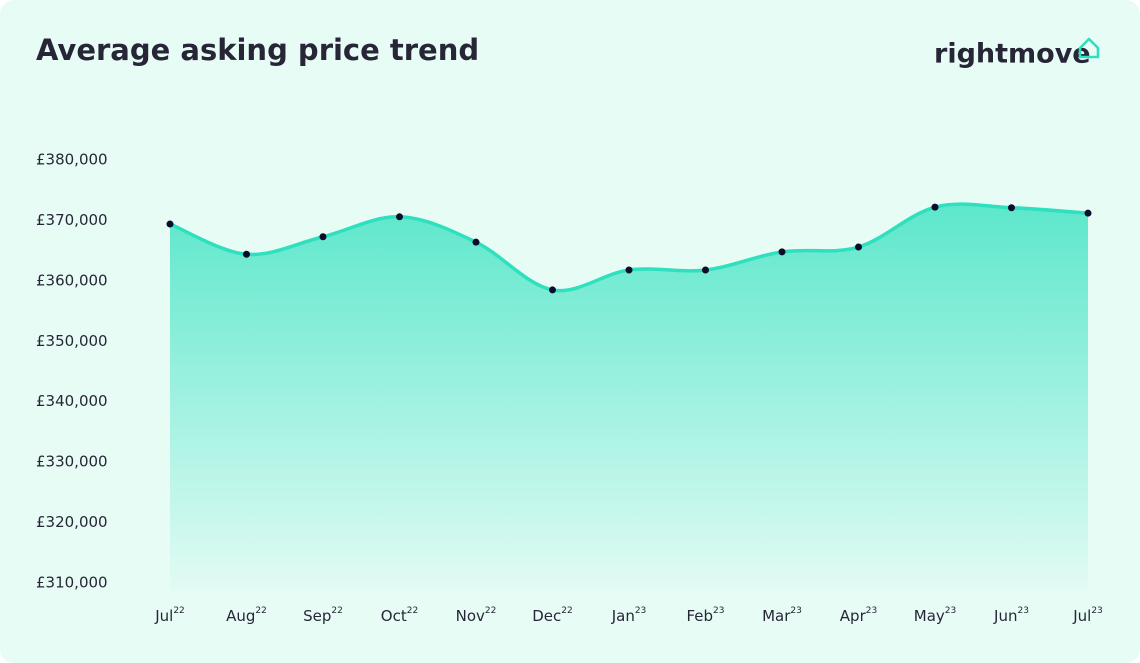  Describe the element at coordinates (470, 616) in the screenshot. I see `x-tick-month: Nov` at that location.